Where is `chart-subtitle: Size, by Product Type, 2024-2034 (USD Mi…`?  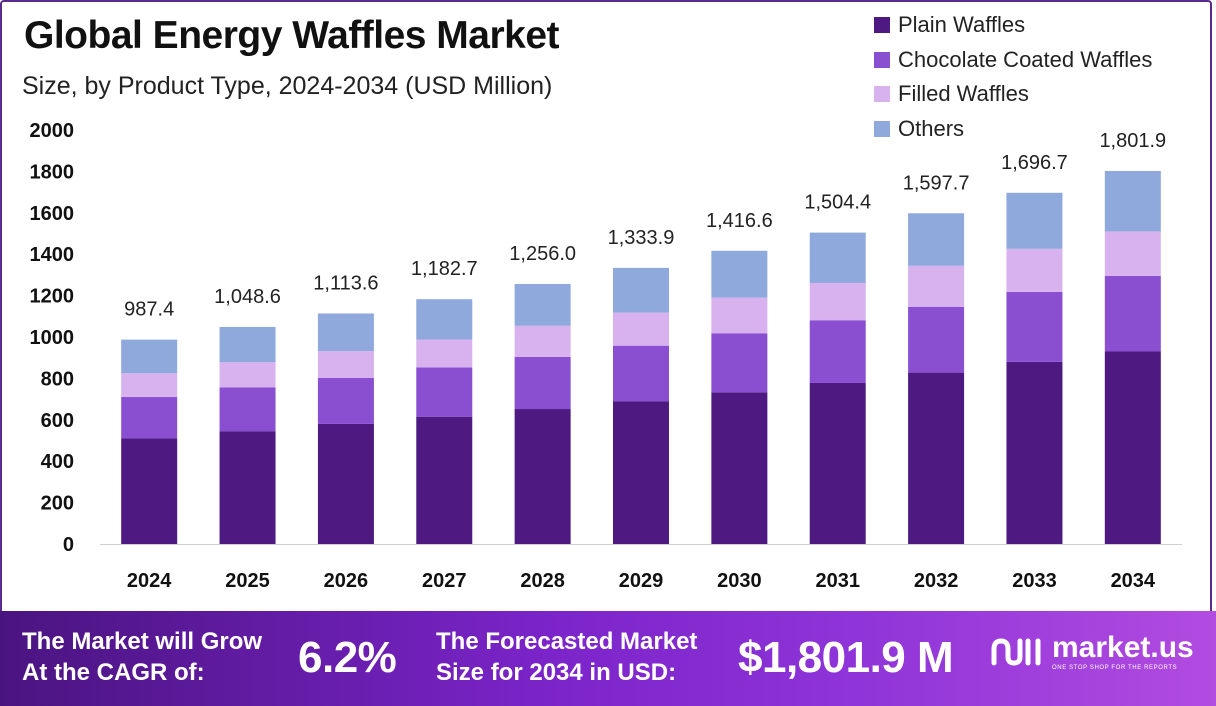 chart-subtitle: Size, by Product Type, 2024-2034 (USD Mi… is located at coordinates (287, 86).